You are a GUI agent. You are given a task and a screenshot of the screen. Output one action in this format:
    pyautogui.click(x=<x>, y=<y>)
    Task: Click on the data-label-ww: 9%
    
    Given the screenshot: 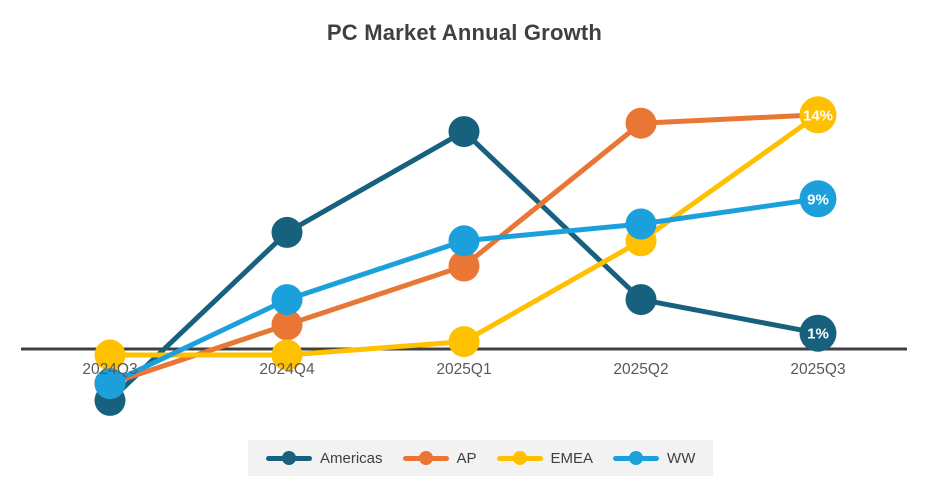 What is the action you would take?
    pyautogui.click(x=818, y=199)
    